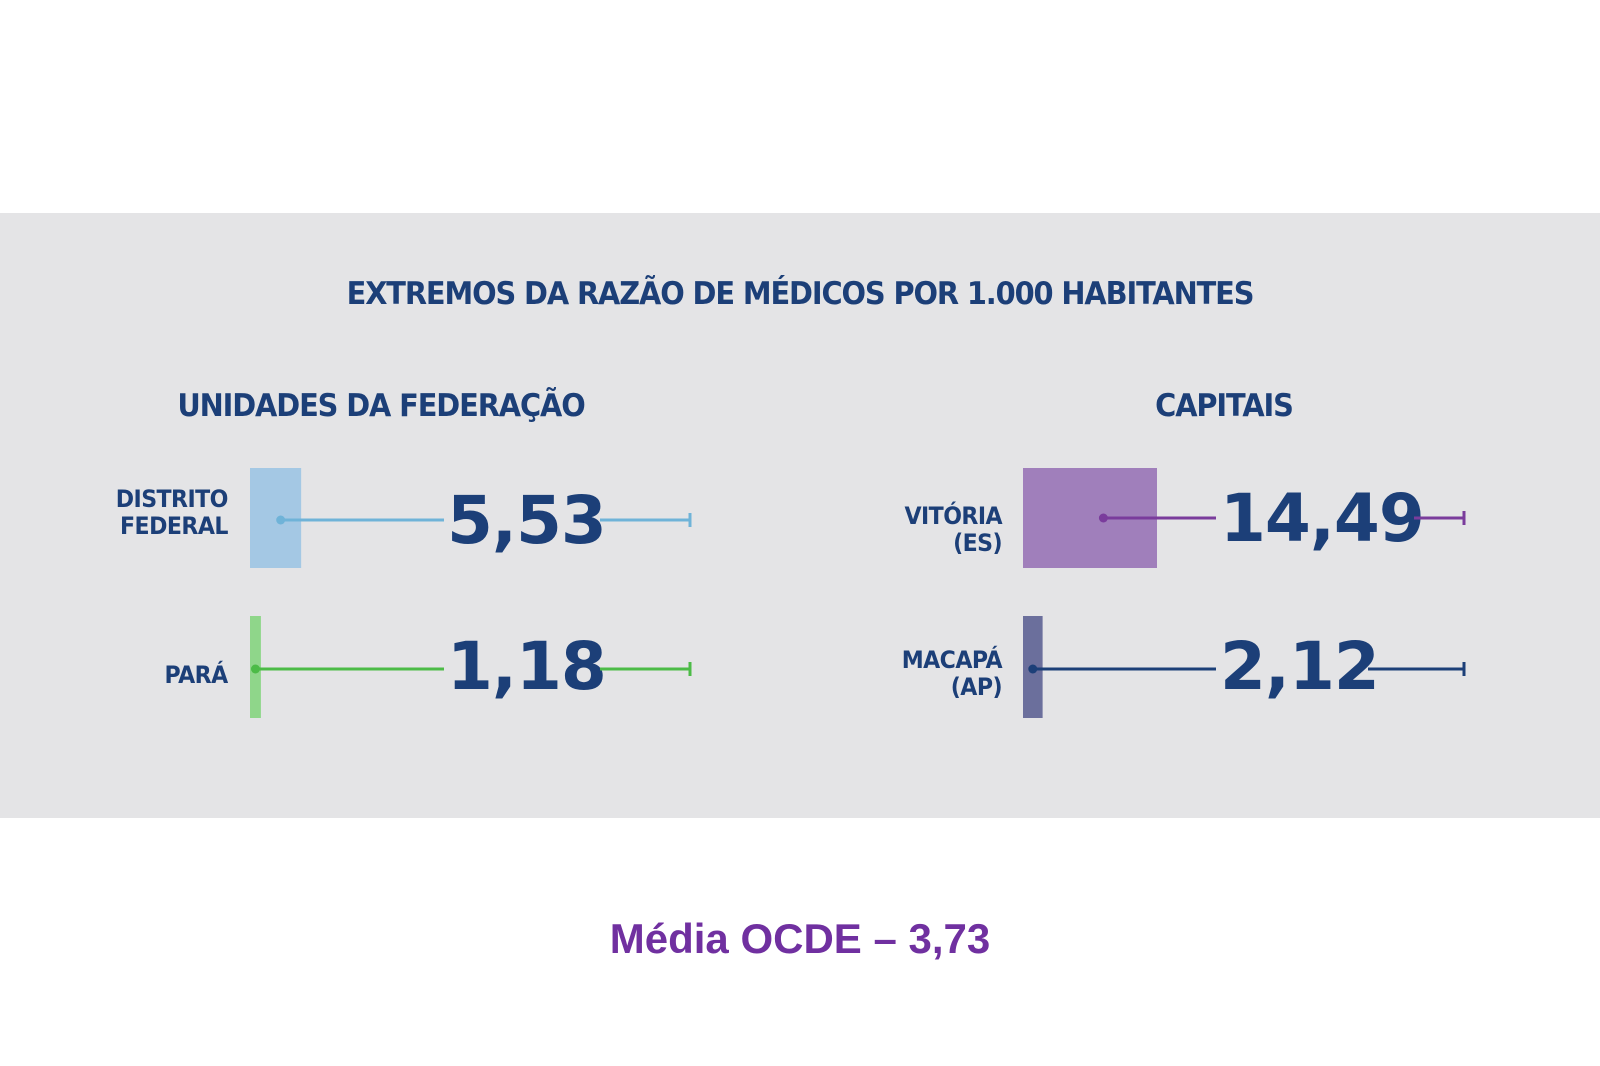 This screenshot has height=1066, width=1600. I want to click on section-heading-ufs: UNIDADES DA FEDERAÇÃO, so click(381, 406).